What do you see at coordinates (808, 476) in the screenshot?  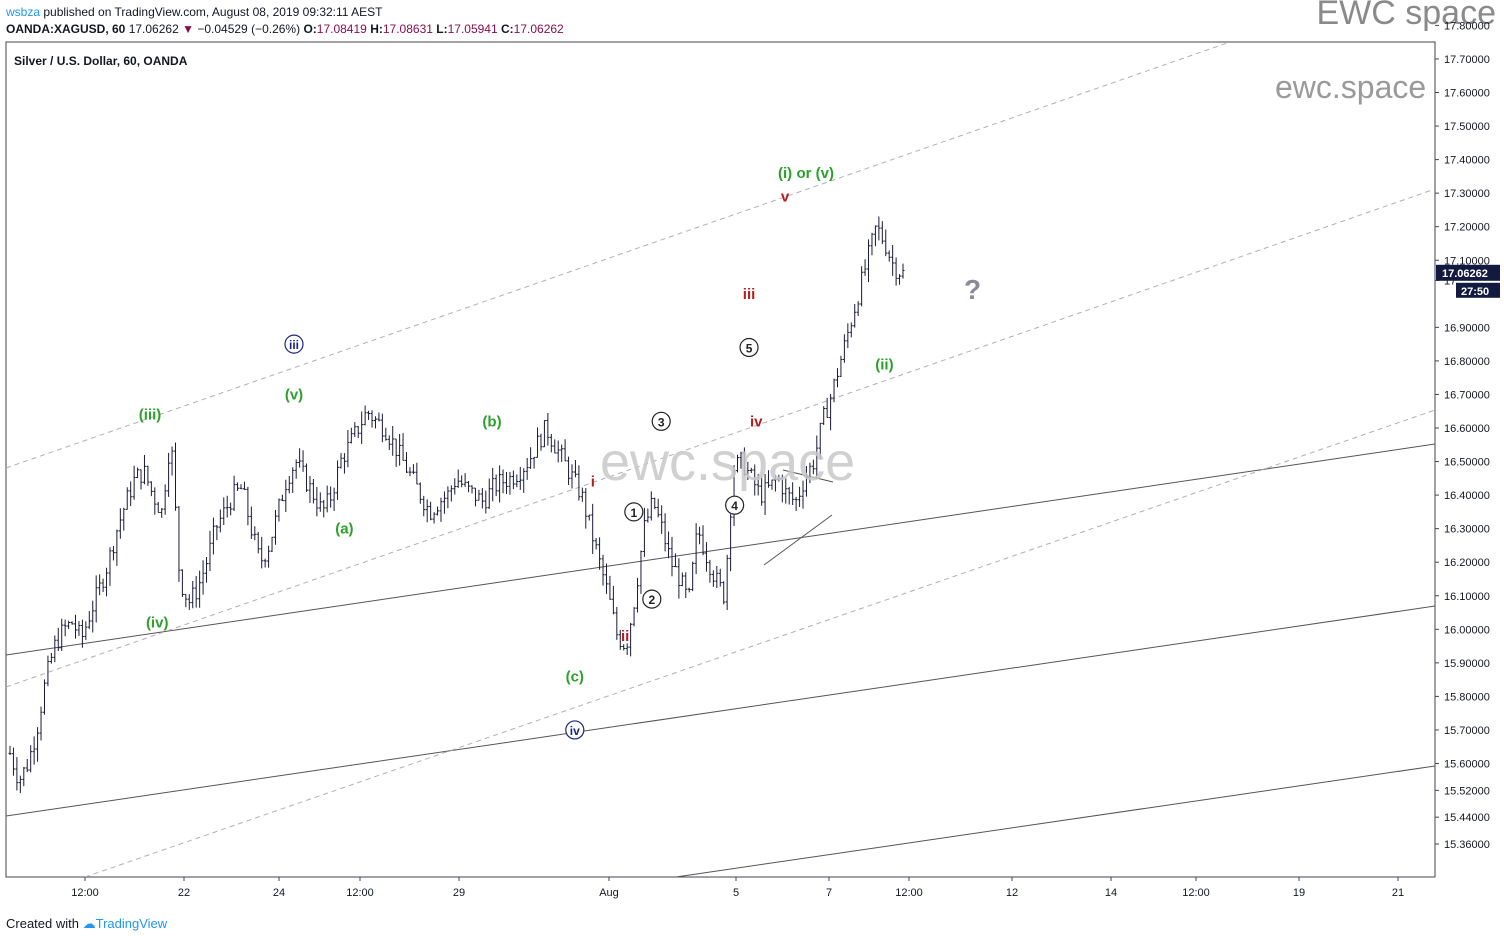 I see `trend-line-4b` at bounding box center [808, 476].